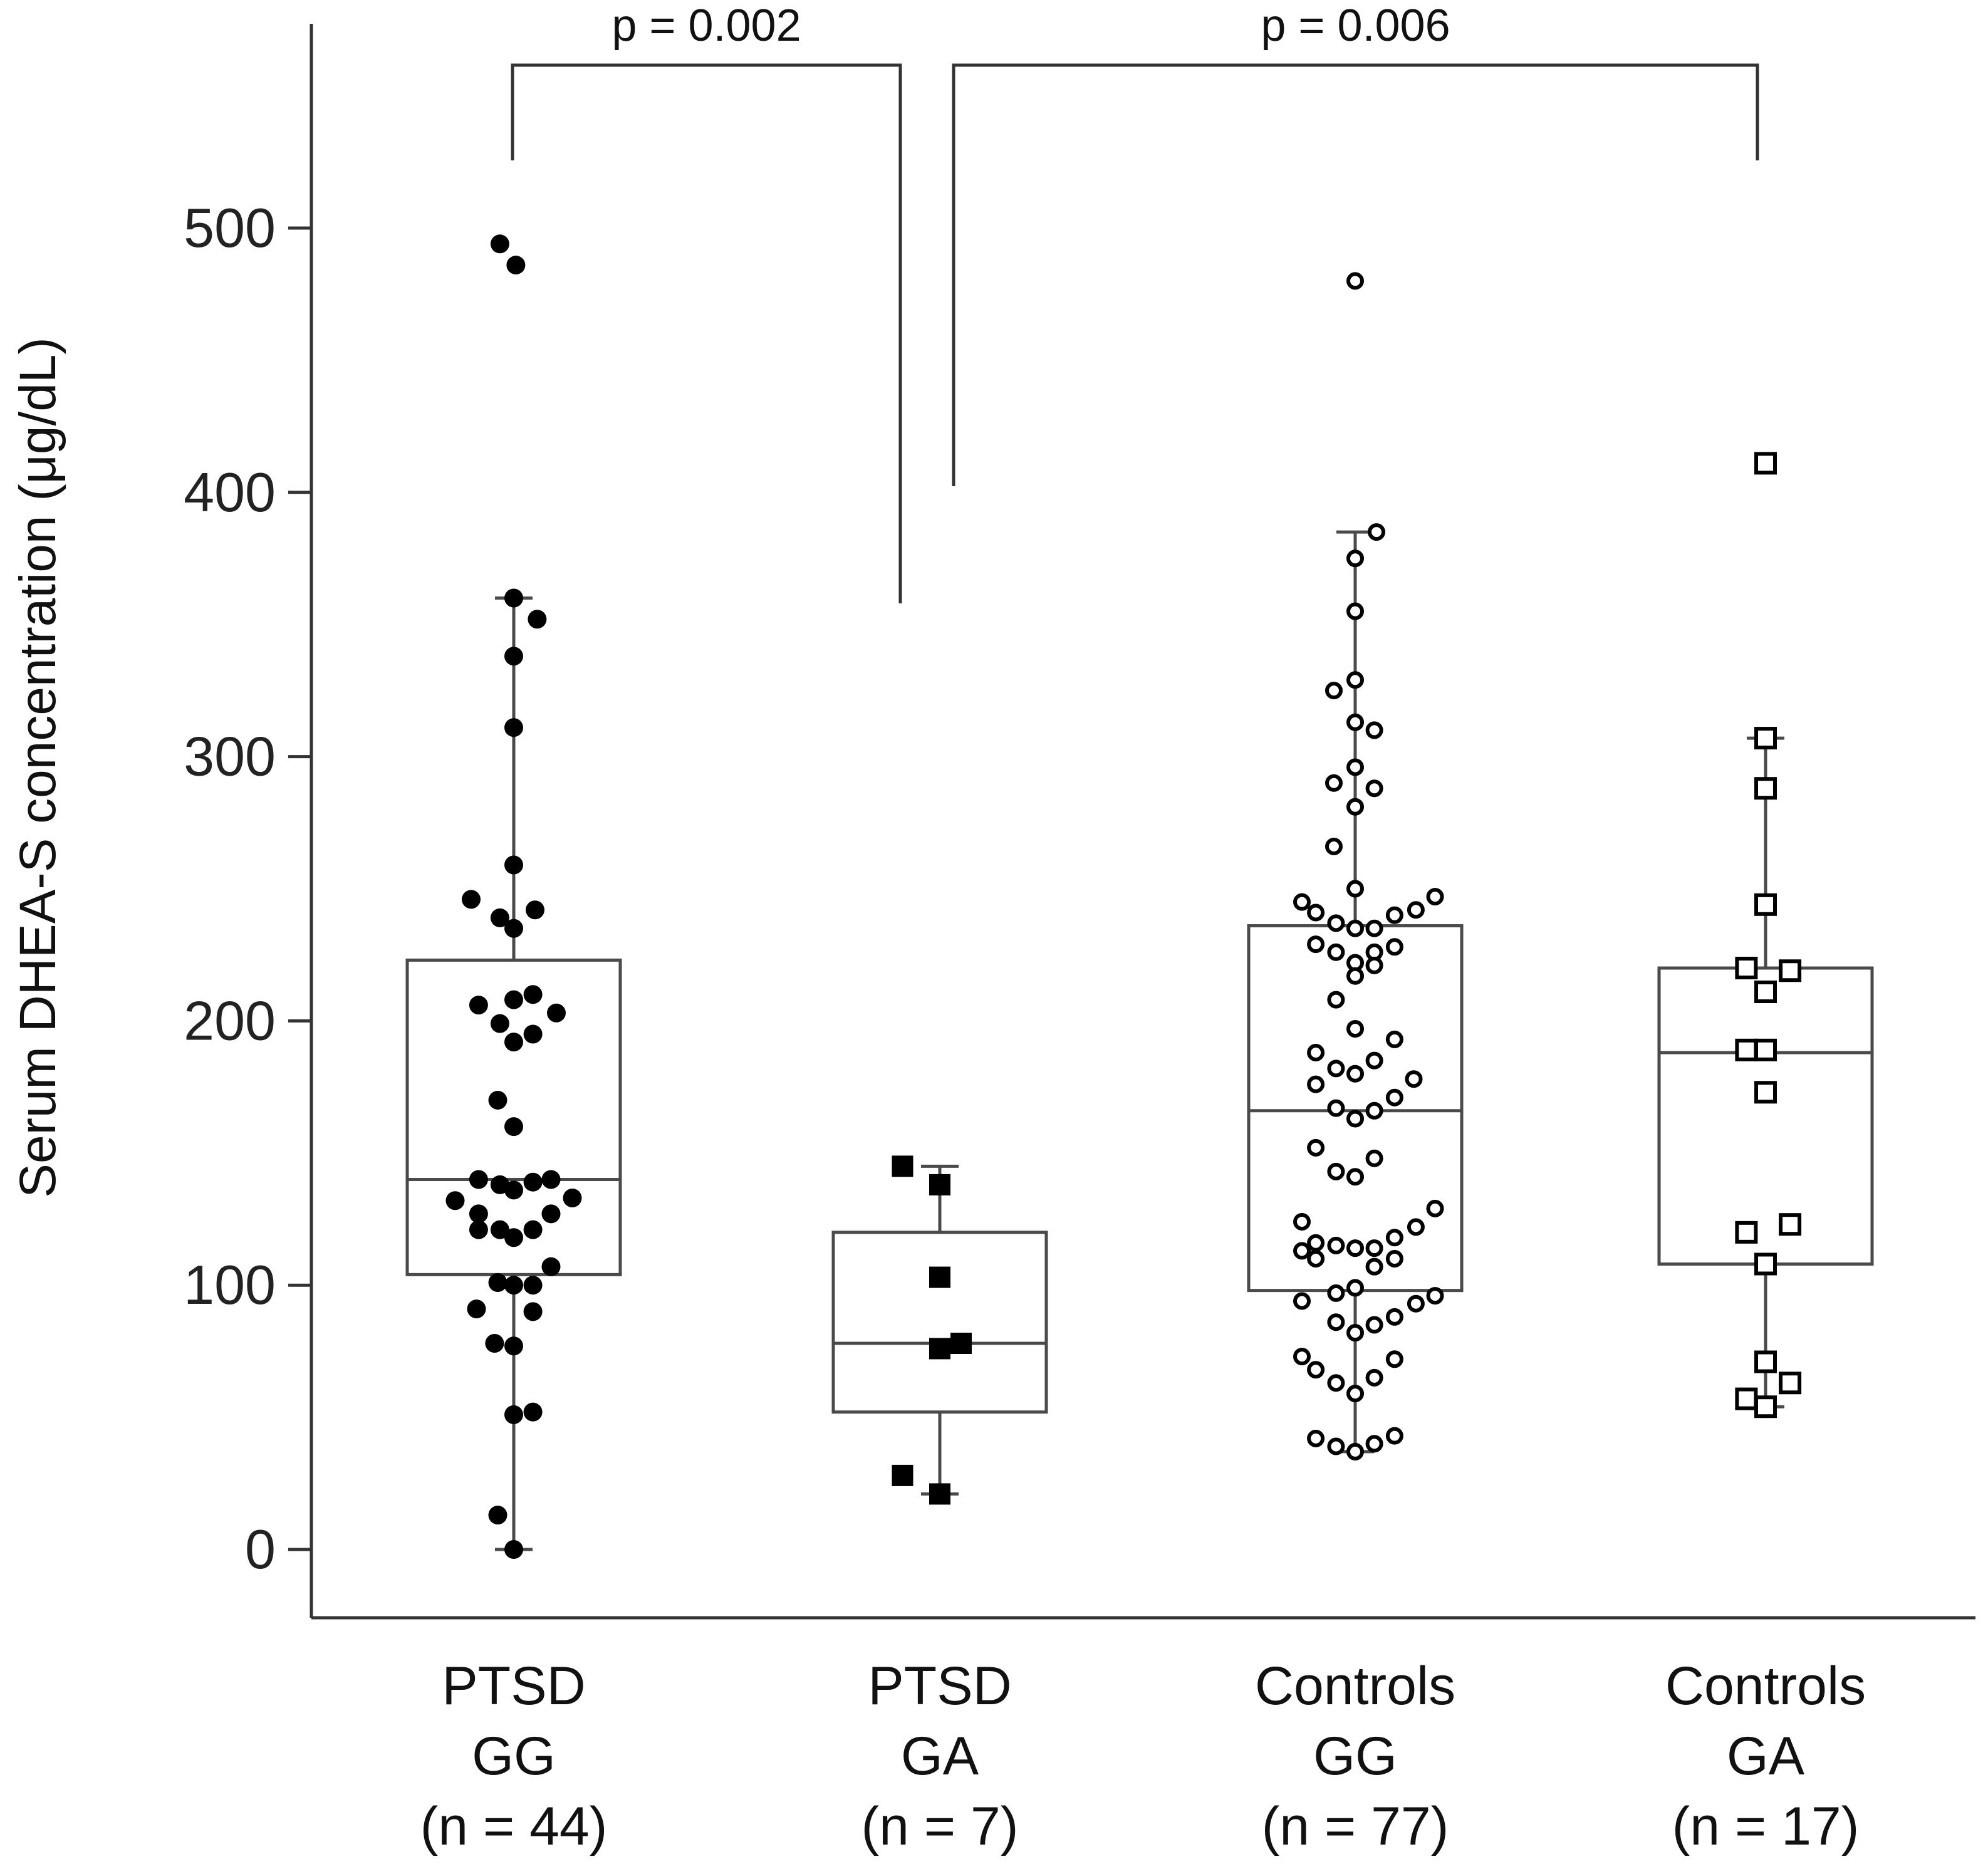  Describe the element at coordinates (707, 333) in the screenshot. I see `significance-bracket` at that location.